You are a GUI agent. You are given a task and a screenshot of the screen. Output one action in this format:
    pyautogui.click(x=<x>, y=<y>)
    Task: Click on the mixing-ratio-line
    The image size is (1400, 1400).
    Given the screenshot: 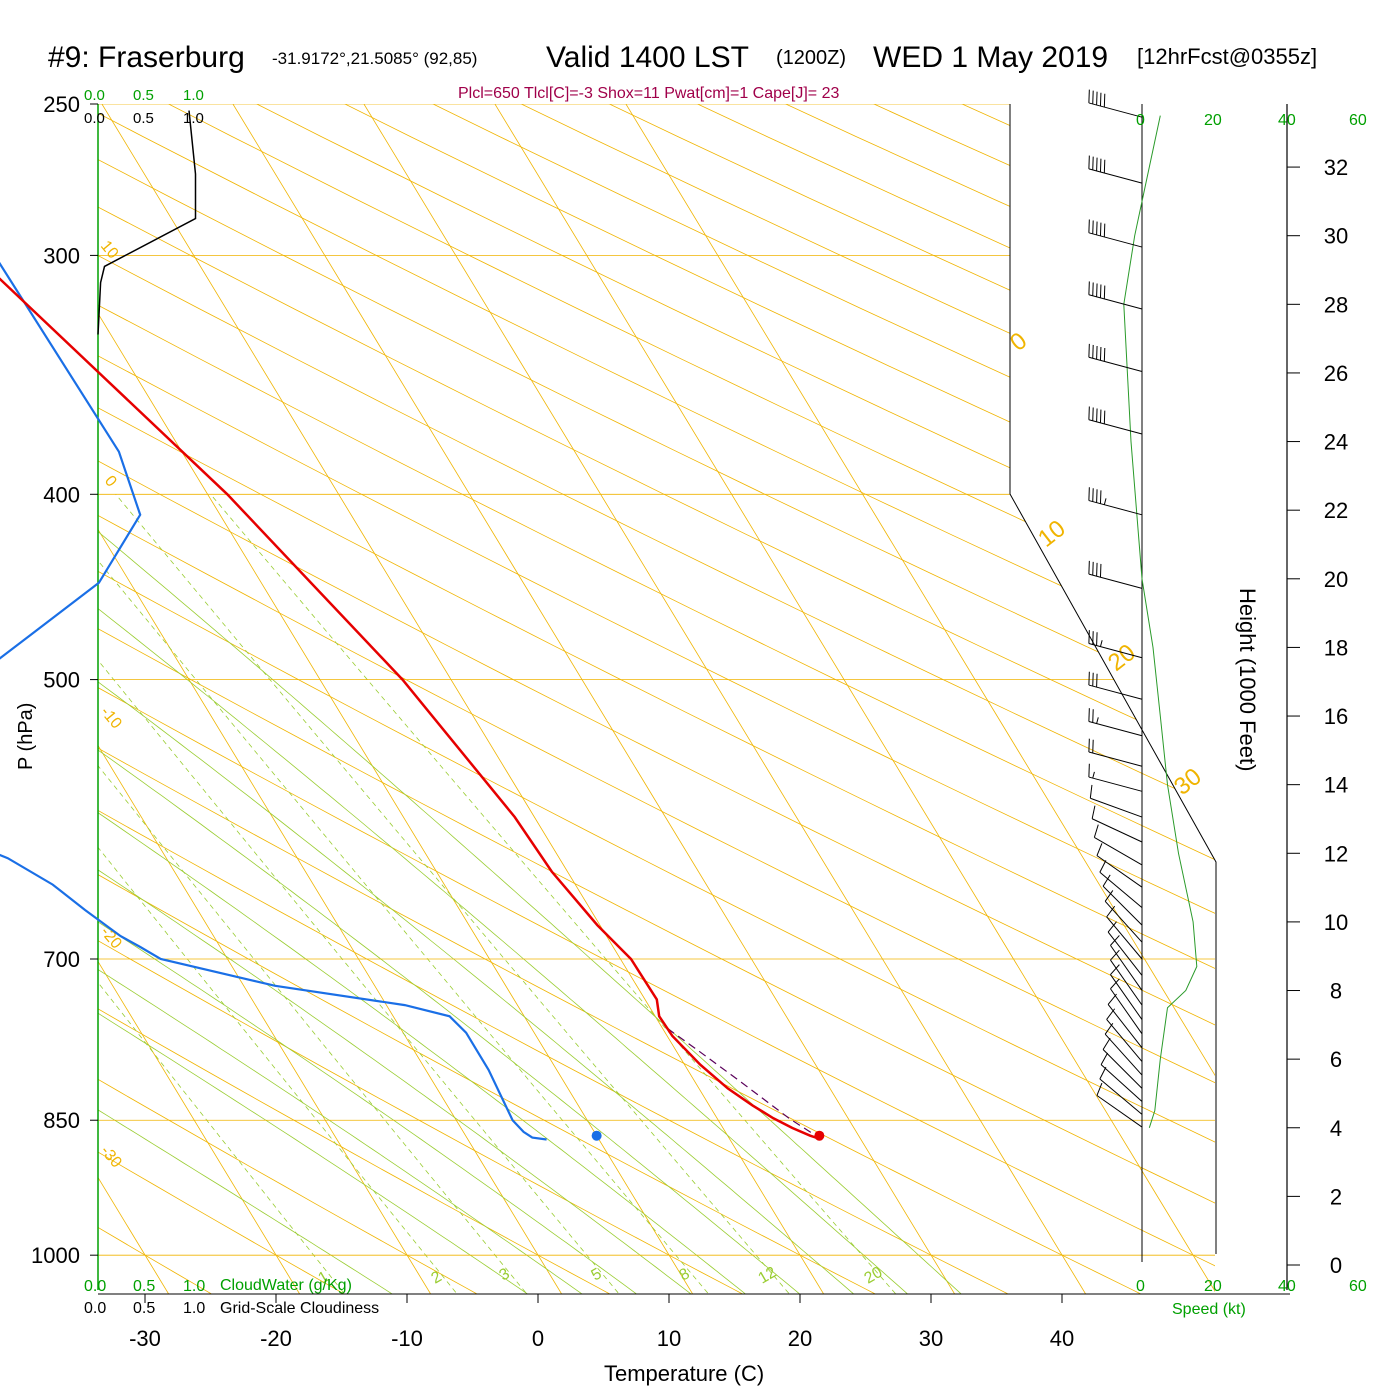 What is the action you would take?
    pyautogui.click(x=313, y=1029)
    